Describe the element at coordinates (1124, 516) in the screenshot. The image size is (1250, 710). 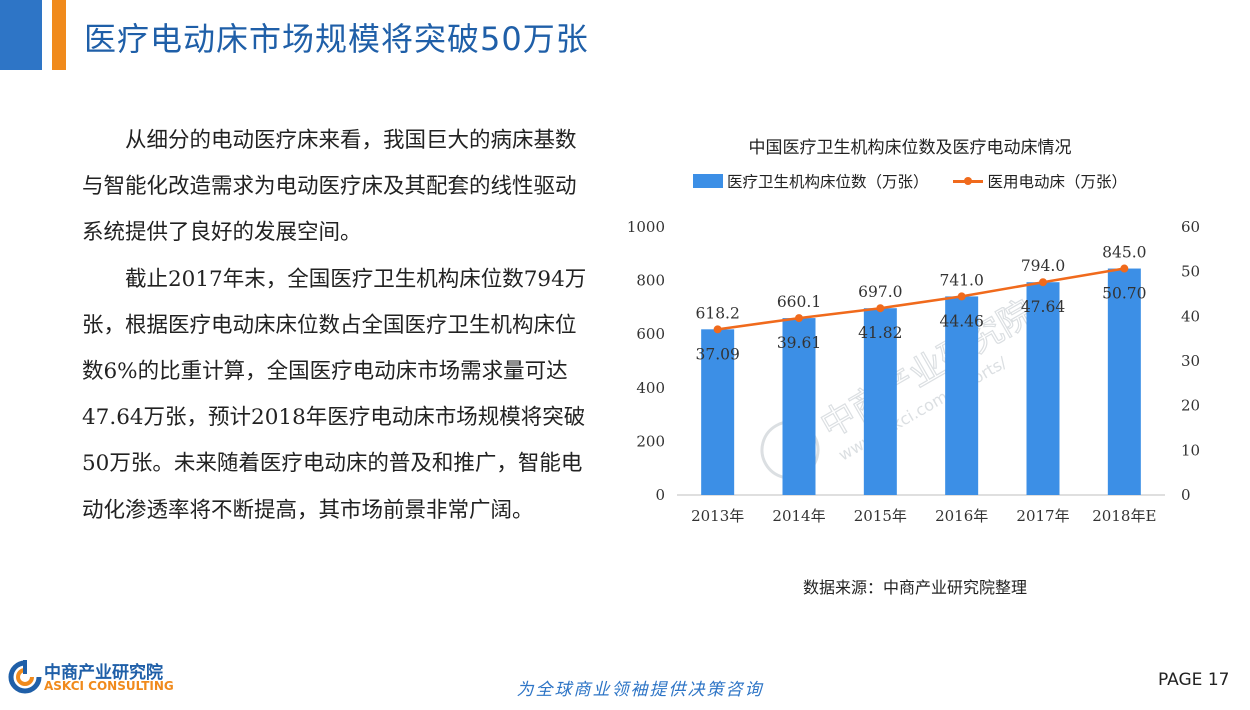
I see `x-tick-label: 2018年E` at that location.